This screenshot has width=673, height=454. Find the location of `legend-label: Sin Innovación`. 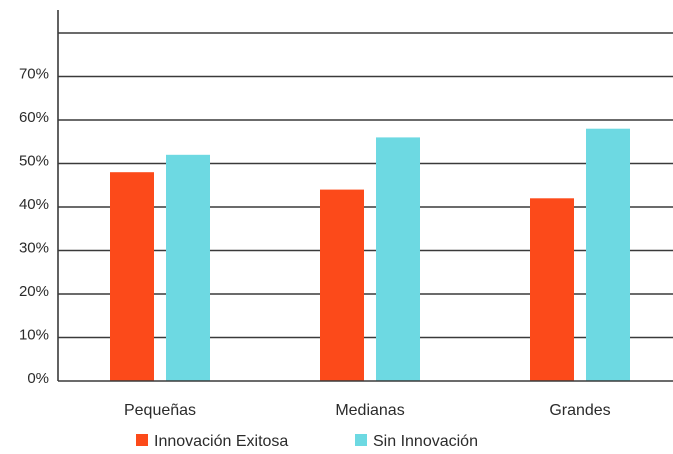

legend-label: Sin Innovación is located at coordinates (425, 441).